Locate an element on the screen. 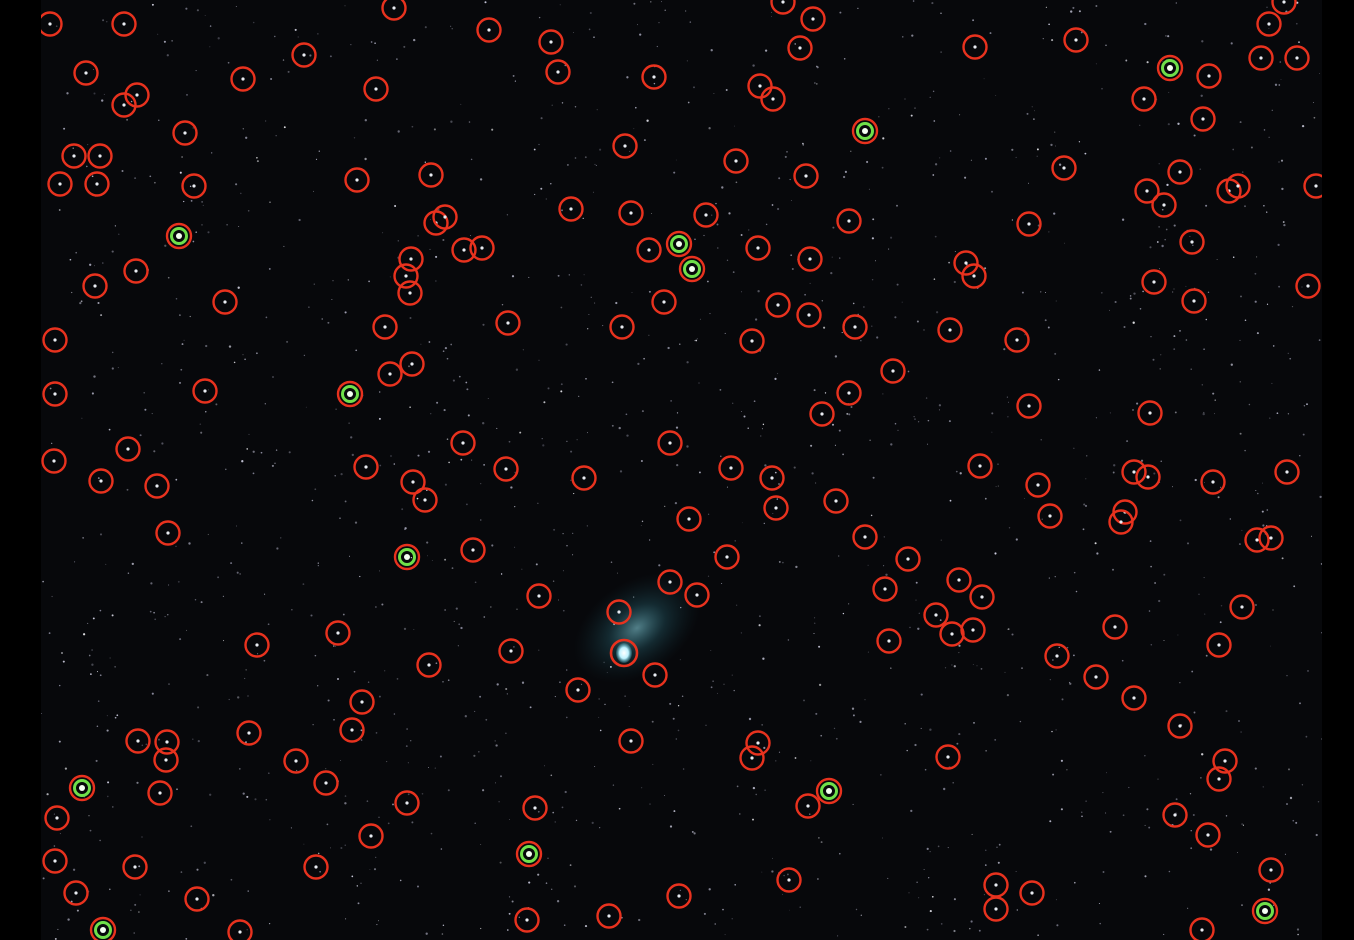  reference-star-inner-marker is located at coordinates (103, 930).